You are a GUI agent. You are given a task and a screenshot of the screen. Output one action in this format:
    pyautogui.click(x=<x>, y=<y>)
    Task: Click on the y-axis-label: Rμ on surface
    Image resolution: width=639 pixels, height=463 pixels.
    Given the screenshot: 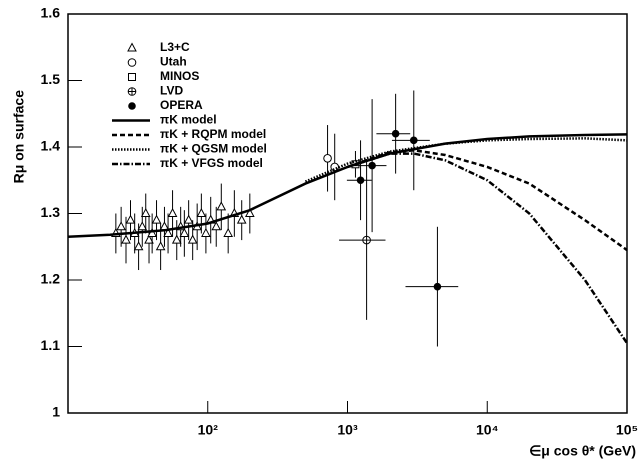 What is the action you would take?
    pyautogui.click(x=19, y=137)
    